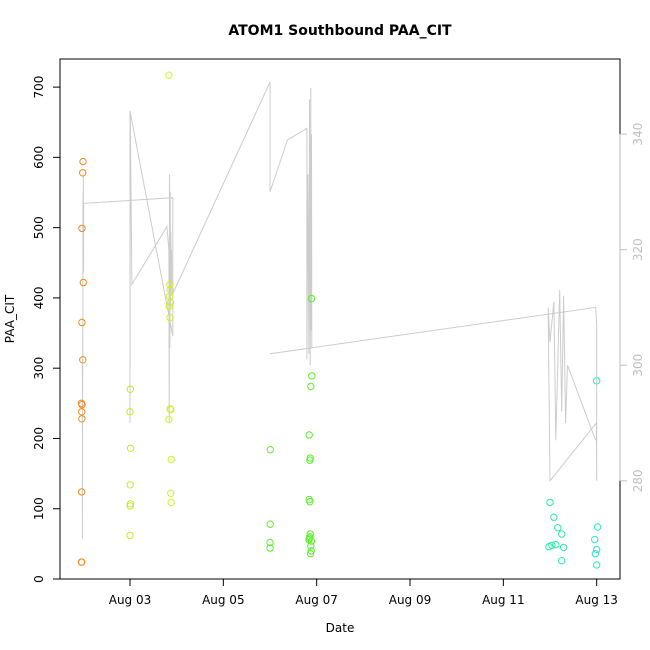 This screenshot has height=650, width=650. Describe the element at coordinates (638, 365) in the screenshot. I see `y2-tick-label: 300` at that location.